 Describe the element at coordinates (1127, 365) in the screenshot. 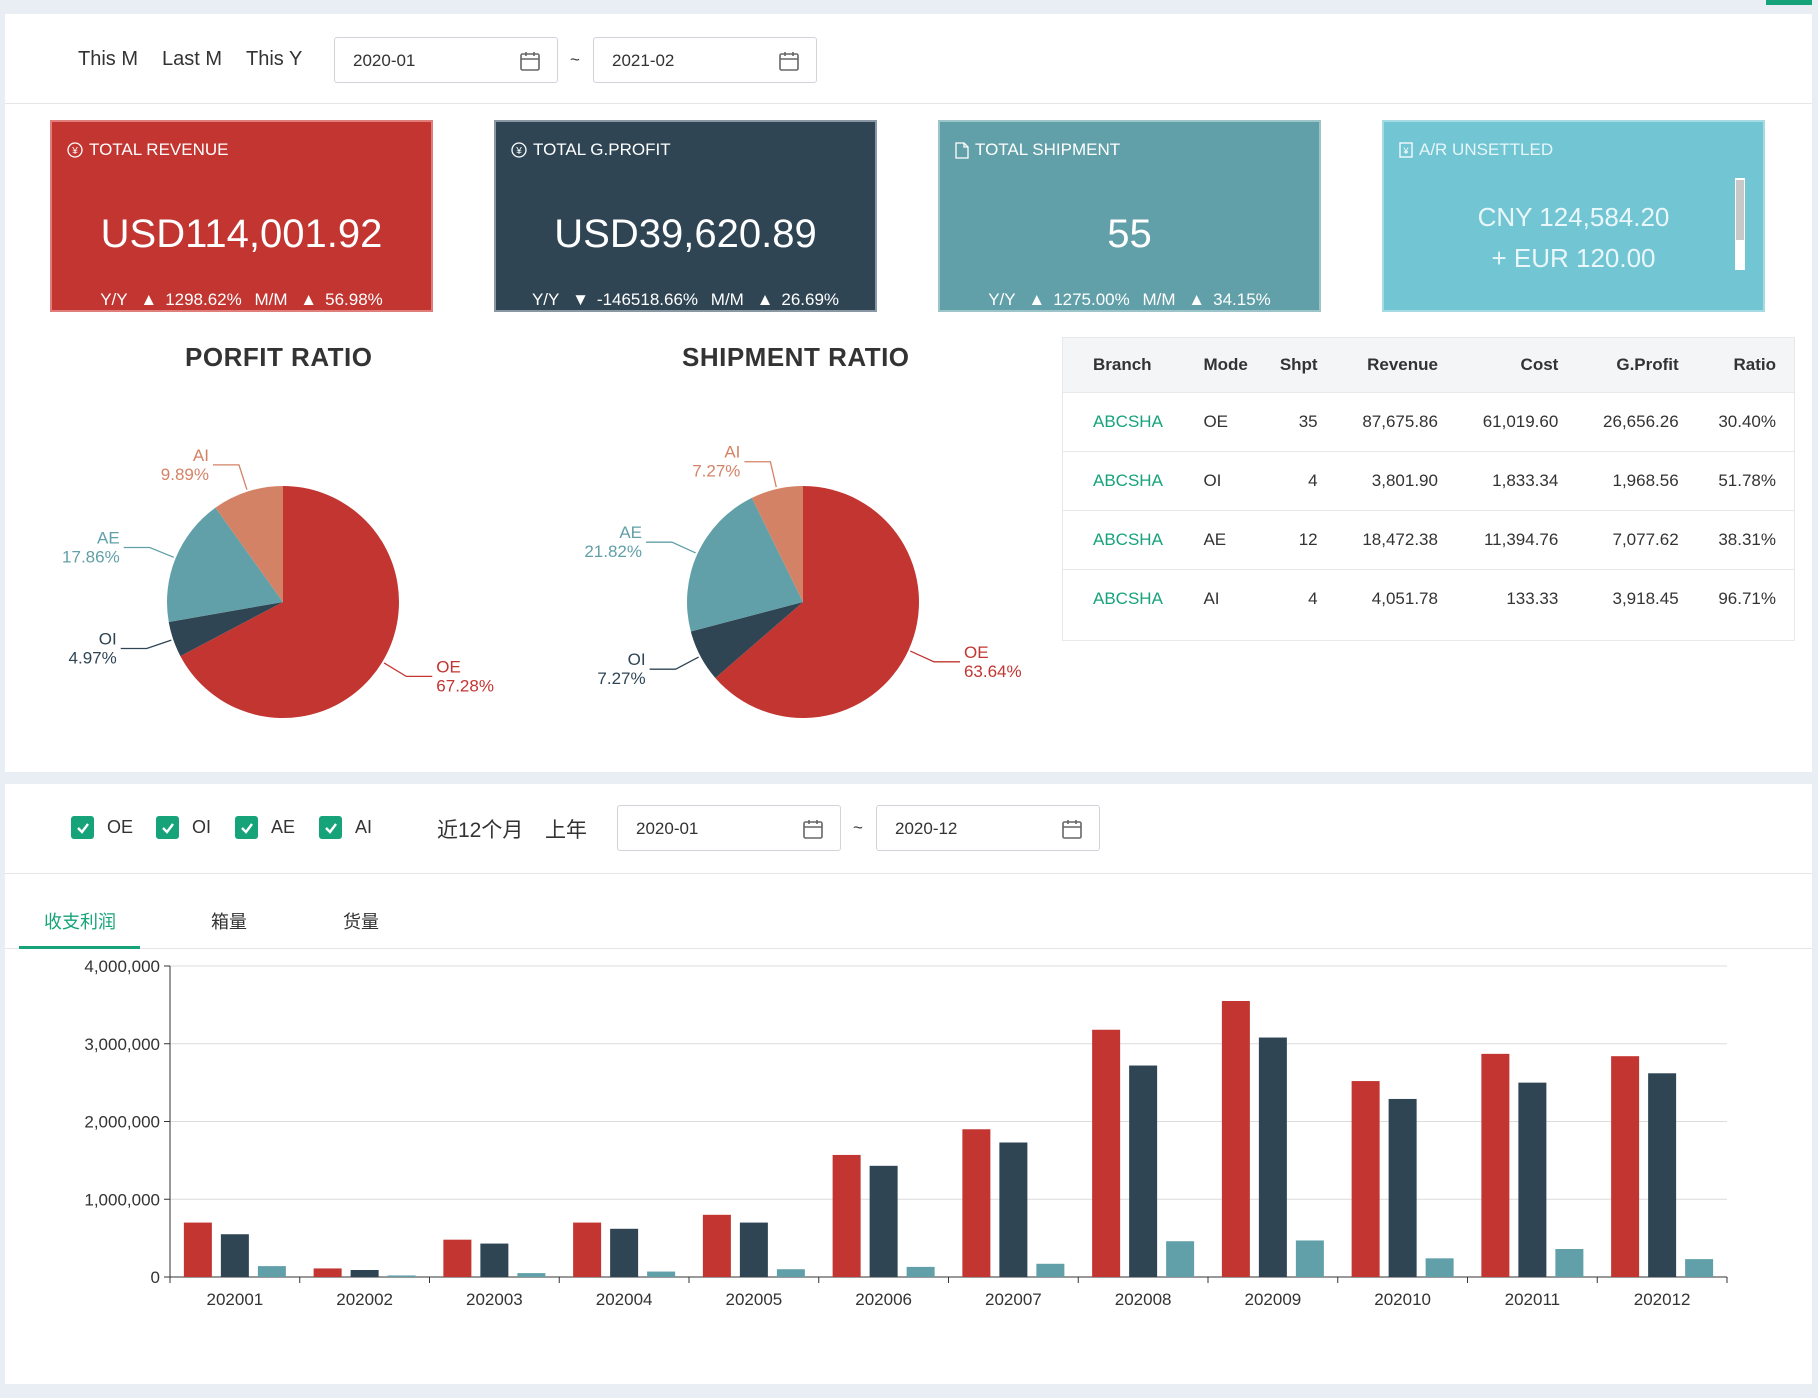

I see `col-branch: Branch` at that location.